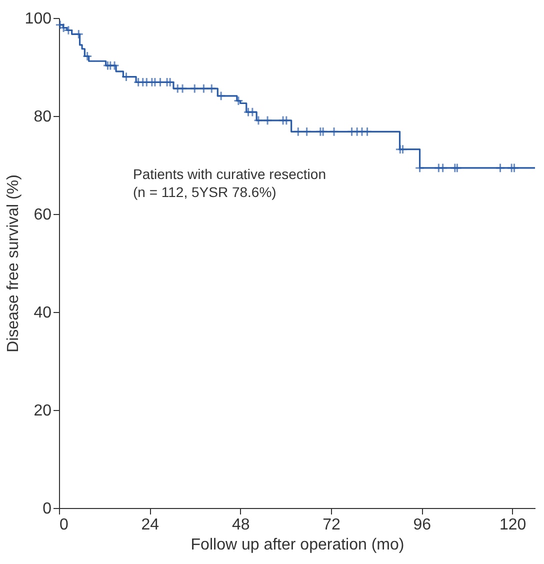 The width and height of the screenshot is (544, 564). I want to click on y-axis-title: Disease free survival (%), so click(13, 263).